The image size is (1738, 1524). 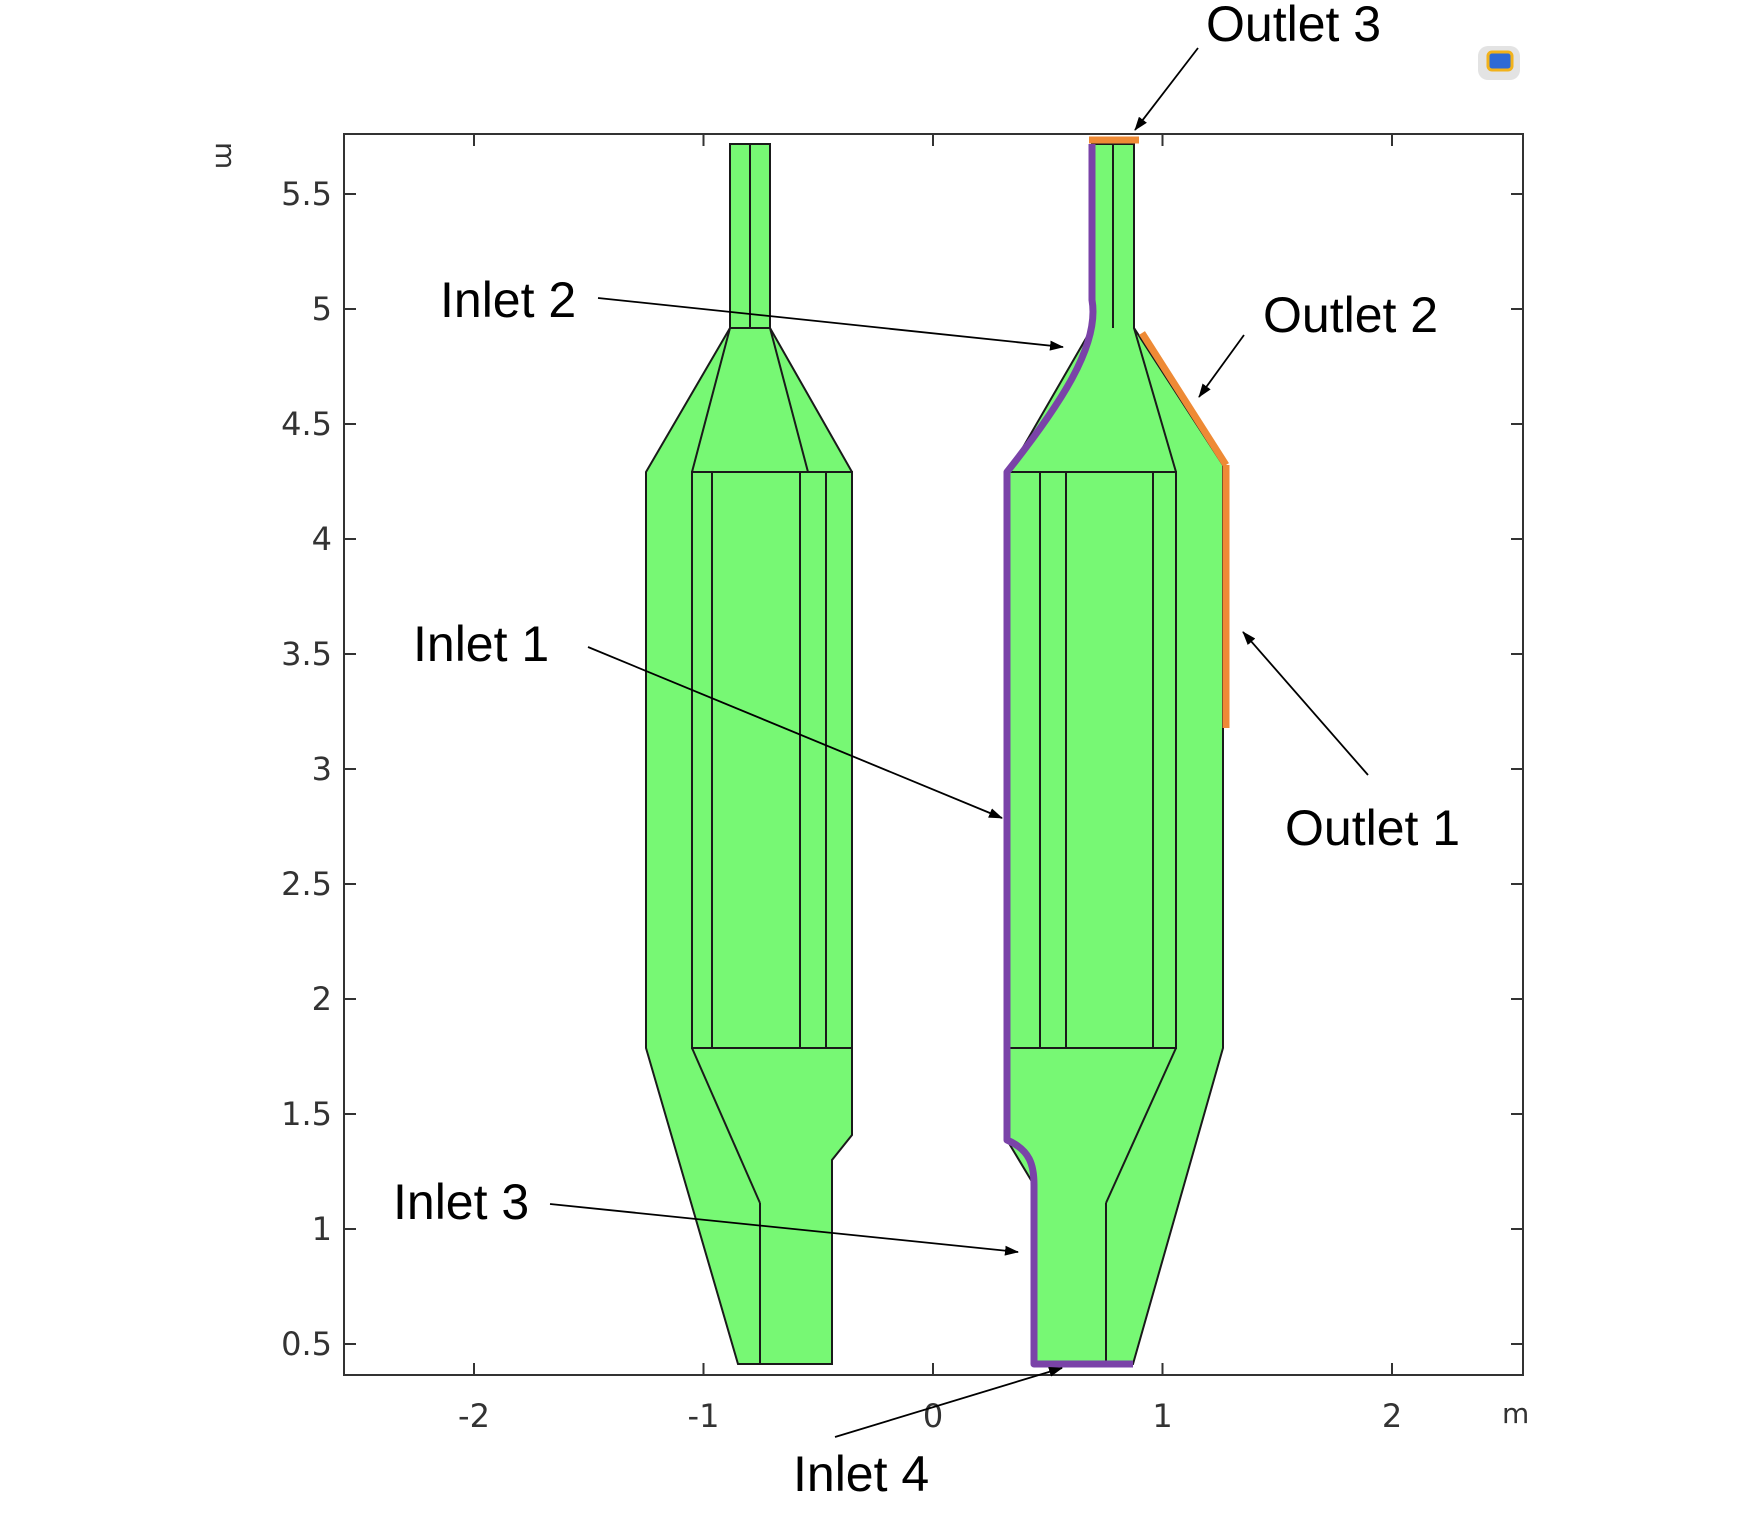 I want to click on y-tick-label: 2, so click(x=322, y=999).